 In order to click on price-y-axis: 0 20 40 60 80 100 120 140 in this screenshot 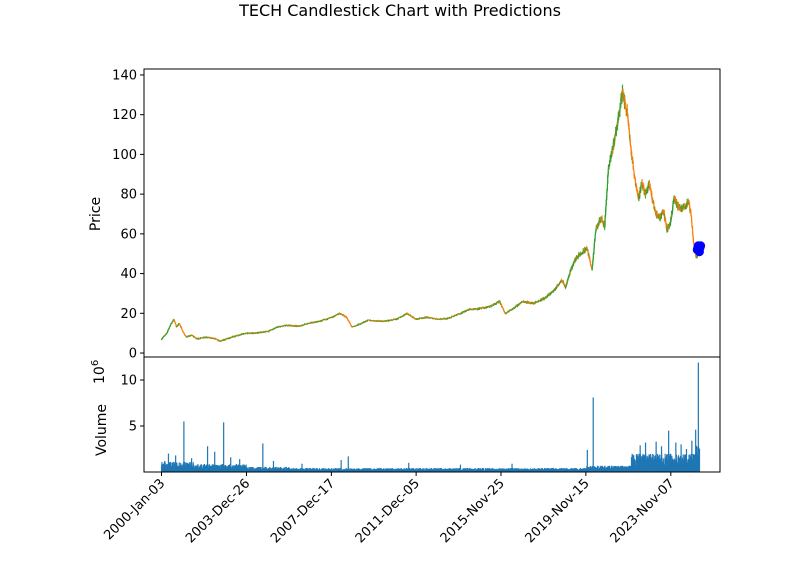, I will do `click(128, 215)`.